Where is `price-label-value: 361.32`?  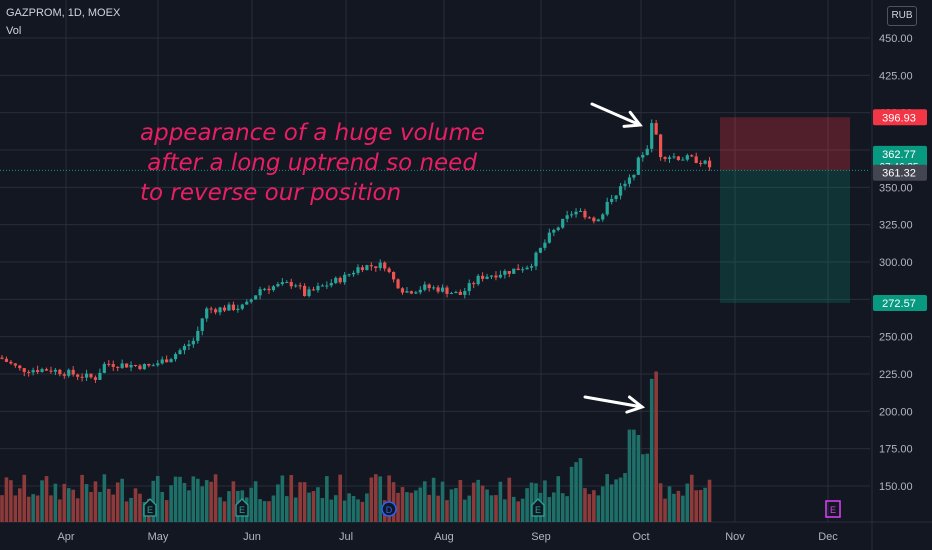
price-label-value: 361.32 is located at coordinates (899, 174).